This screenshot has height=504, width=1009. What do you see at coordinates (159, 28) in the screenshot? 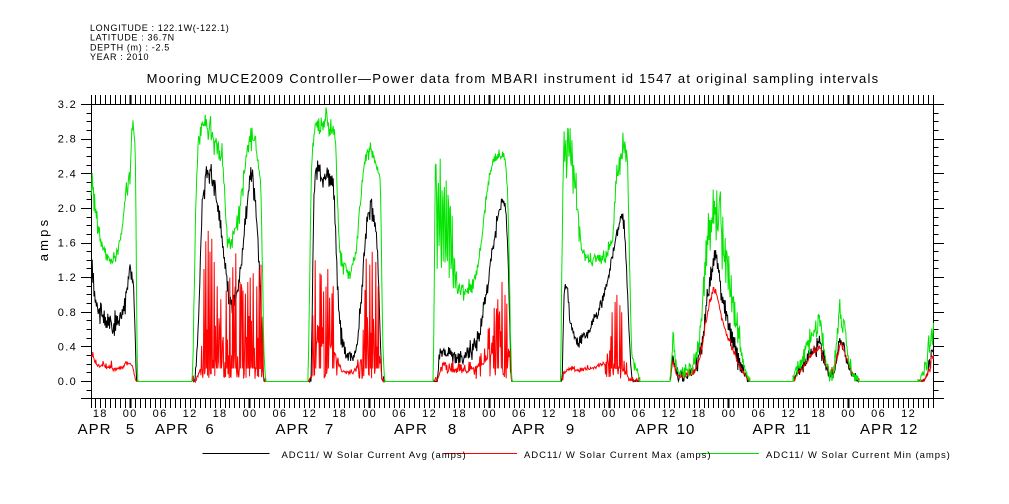
I see `svg-text: LONGITUDE : 122.1W(-122.1)` at bounding box center [159, 28].